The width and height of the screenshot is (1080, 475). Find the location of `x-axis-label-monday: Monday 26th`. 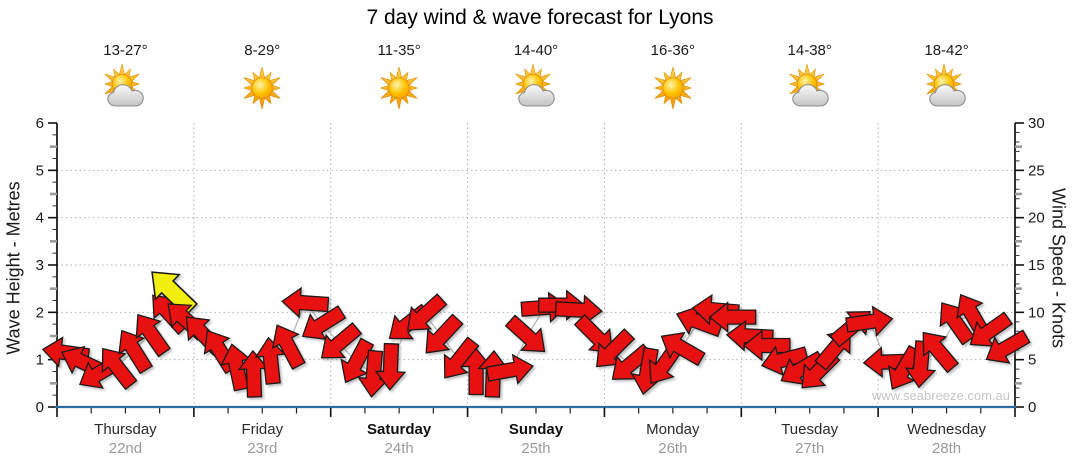

x-axis-label-monday: Monday 26th is located at coordinates (673, 439).